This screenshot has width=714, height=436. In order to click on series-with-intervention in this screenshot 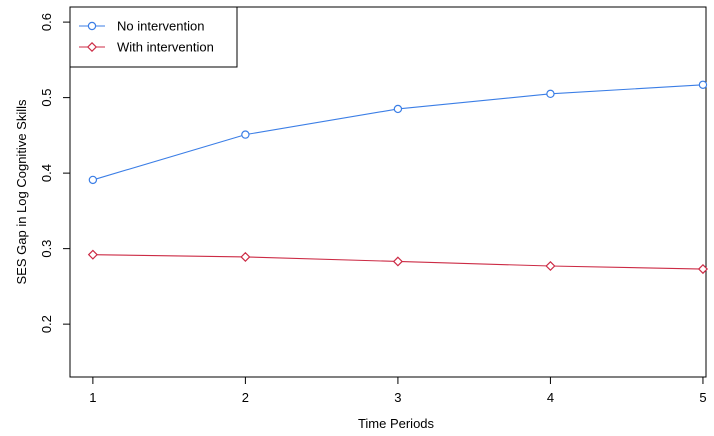, I will do `click(397, 262)`.